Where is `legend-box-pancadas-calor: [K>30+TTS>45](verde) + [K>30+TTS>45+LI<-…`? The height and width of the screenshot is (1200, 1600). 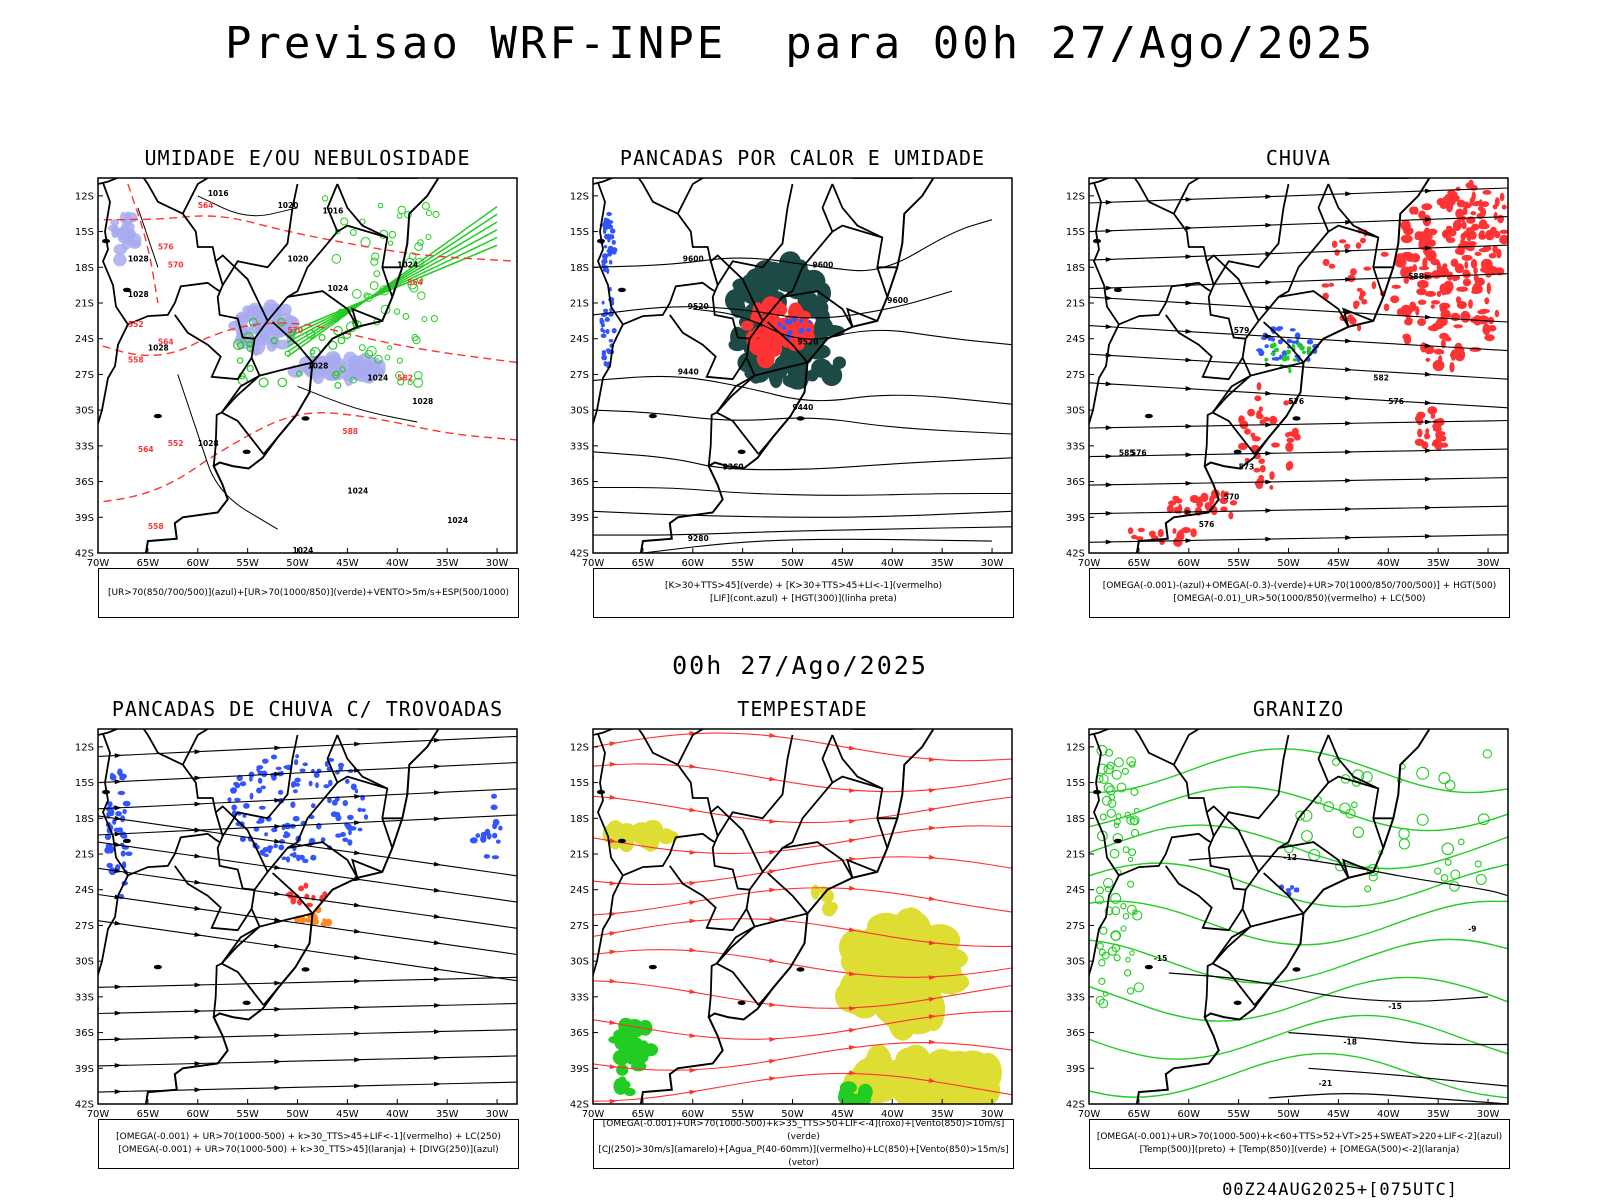 legend-box-pancadas-calor: [K>30+TTS>45](verde) + [K>30+TTS>45+LI<-… is located at coordinates (803, 593).